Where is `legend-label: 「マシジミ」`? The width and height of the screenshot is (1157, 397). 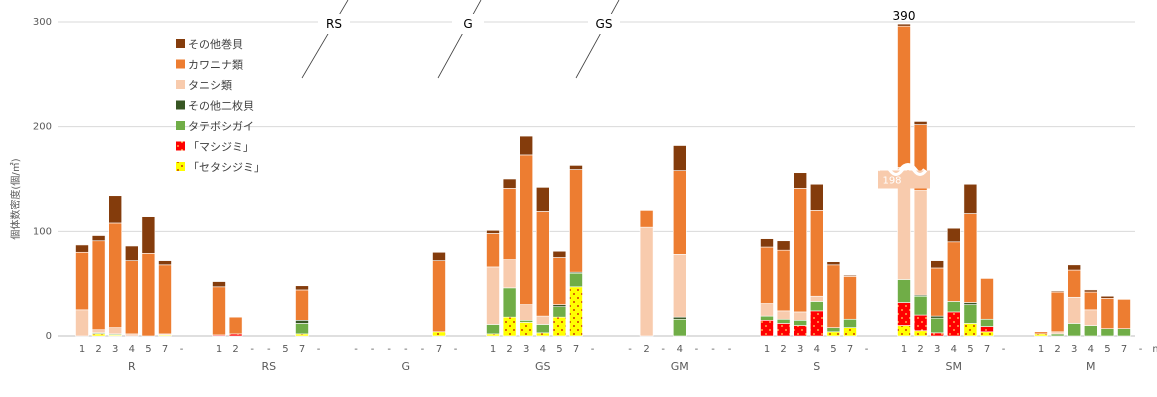
legend-label: 「マシジミ」 is located at coordinates (221, 147).